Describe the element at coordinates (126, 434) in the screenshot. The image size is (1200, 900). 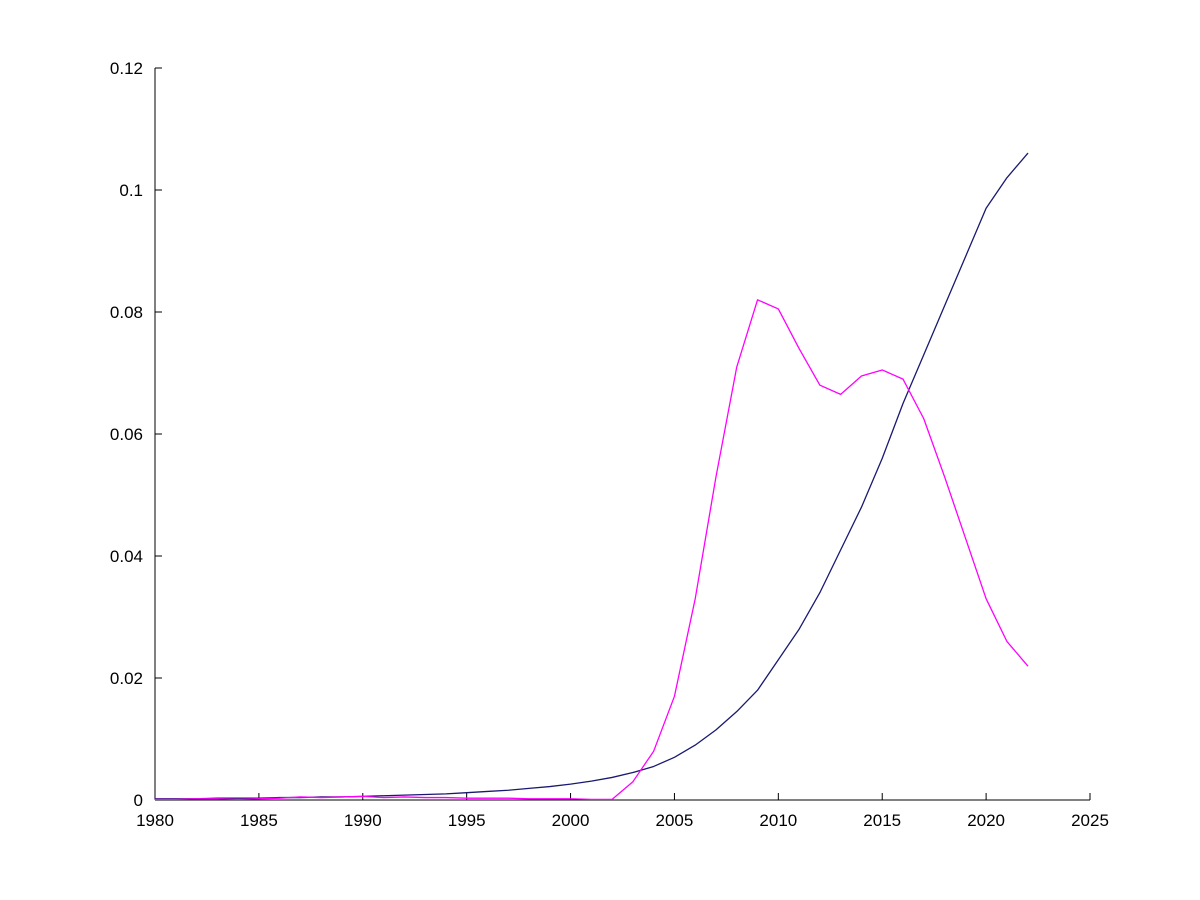
I see `y-tick-label: 0.06` at that location.